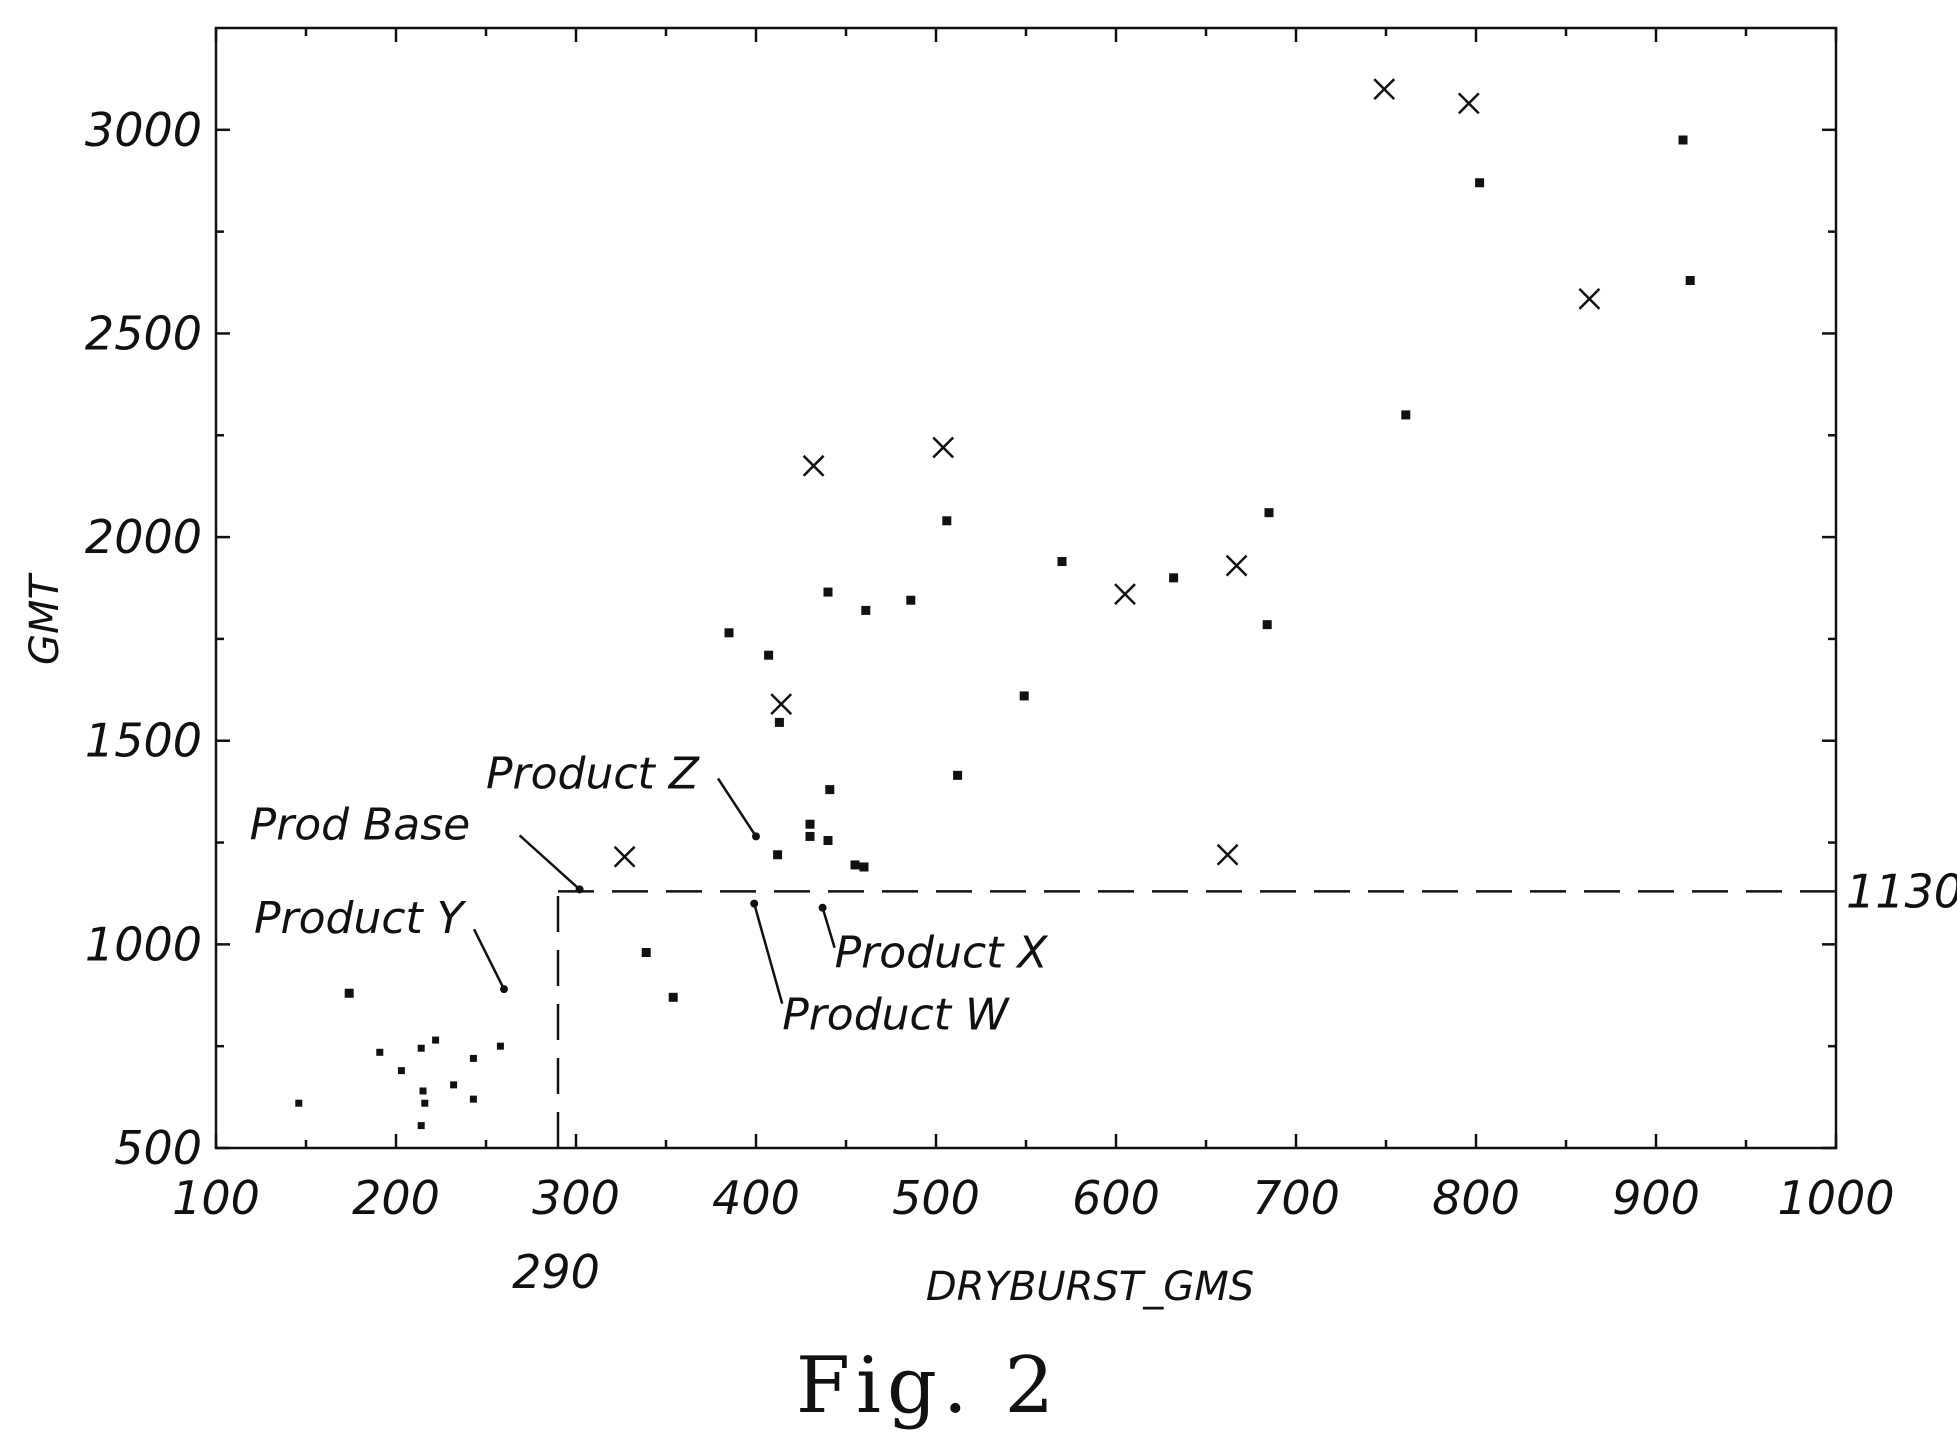 The width and height of the screenshot is (1957, 1445). Describe the element at coordinates (143, 741) in the screenshot. I see `y-tick-label: 1500` at that location.